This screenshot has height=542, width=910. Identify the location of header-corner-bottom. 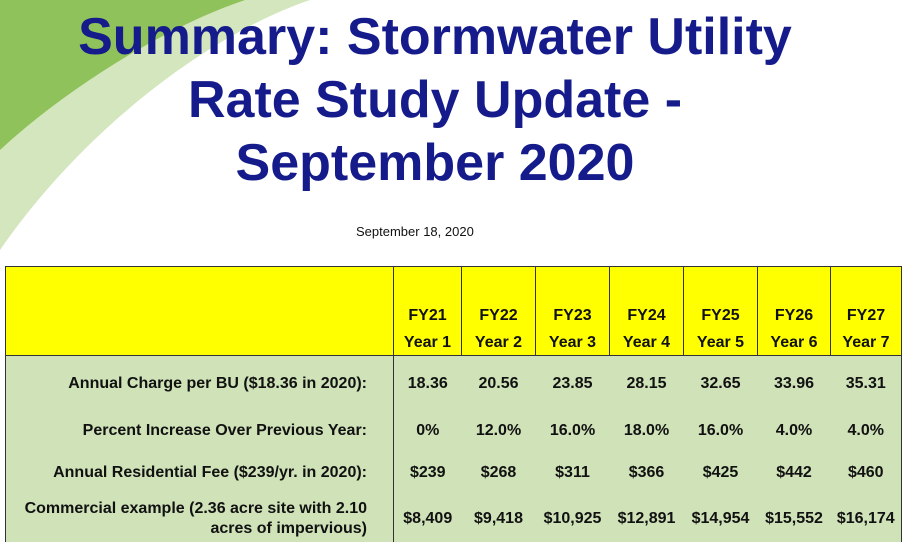
(199, 343).